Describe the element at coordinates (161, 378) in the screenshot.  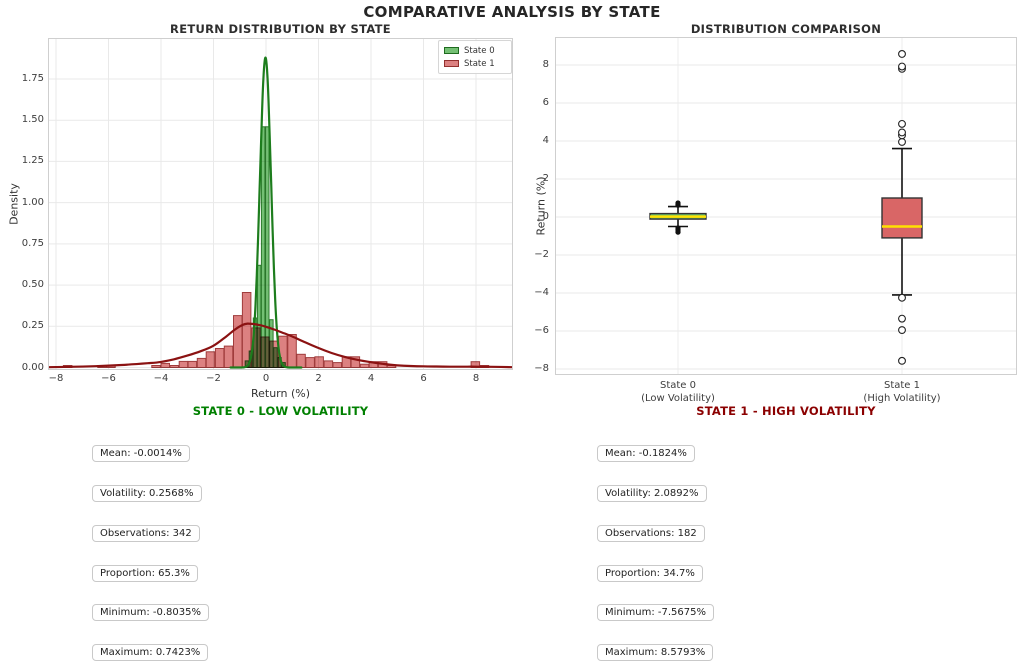
I see `hist-xtick: −4` at that location.